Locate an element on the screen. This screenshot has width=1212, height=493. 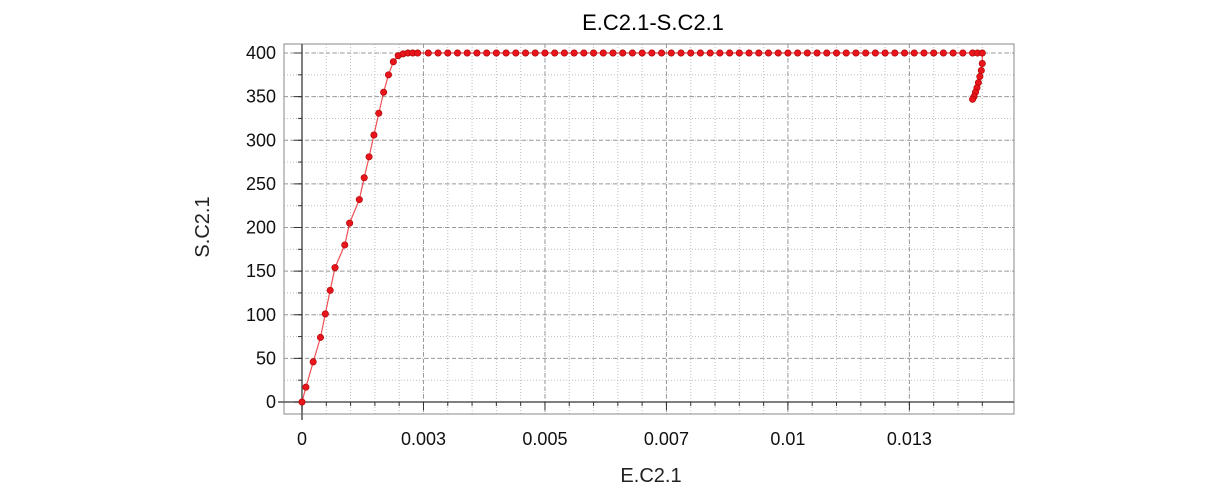
y-axis-label: S.C2.1 is located at coordinates (203, 226).